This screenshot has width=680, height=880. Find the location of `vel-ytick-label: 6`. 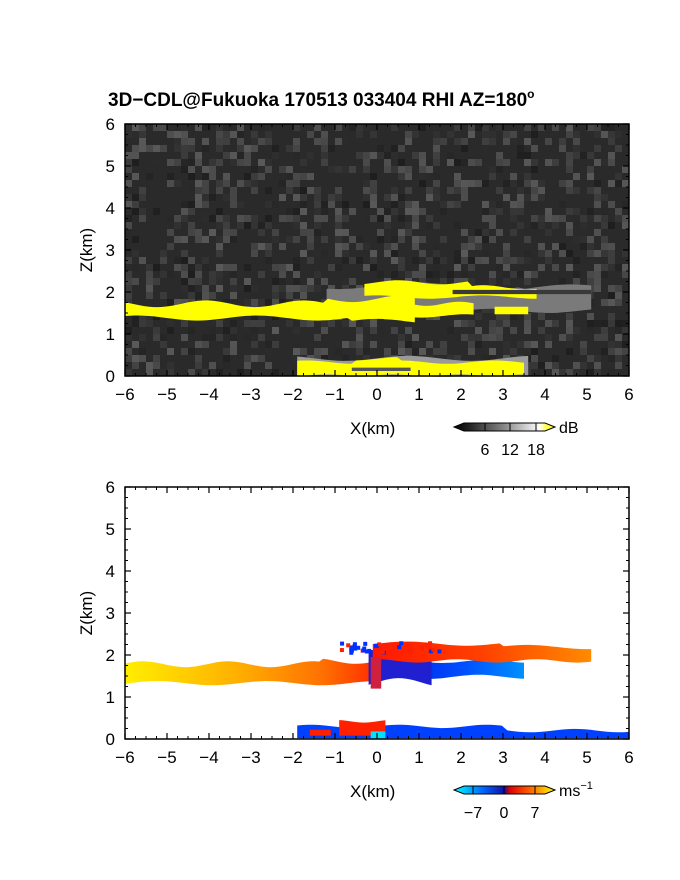

vel-ytick-label: 6 is located at coordinates (110, 487).